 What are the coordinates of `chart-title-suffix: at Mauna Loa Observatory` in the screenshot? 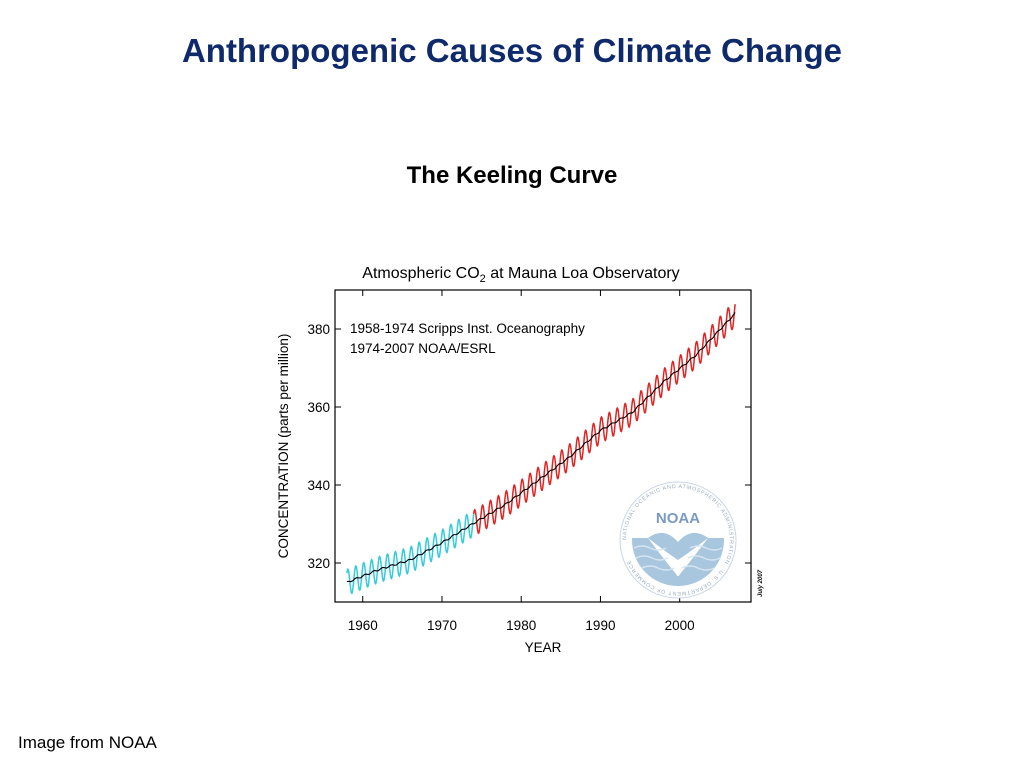 It's located at (583, 273).